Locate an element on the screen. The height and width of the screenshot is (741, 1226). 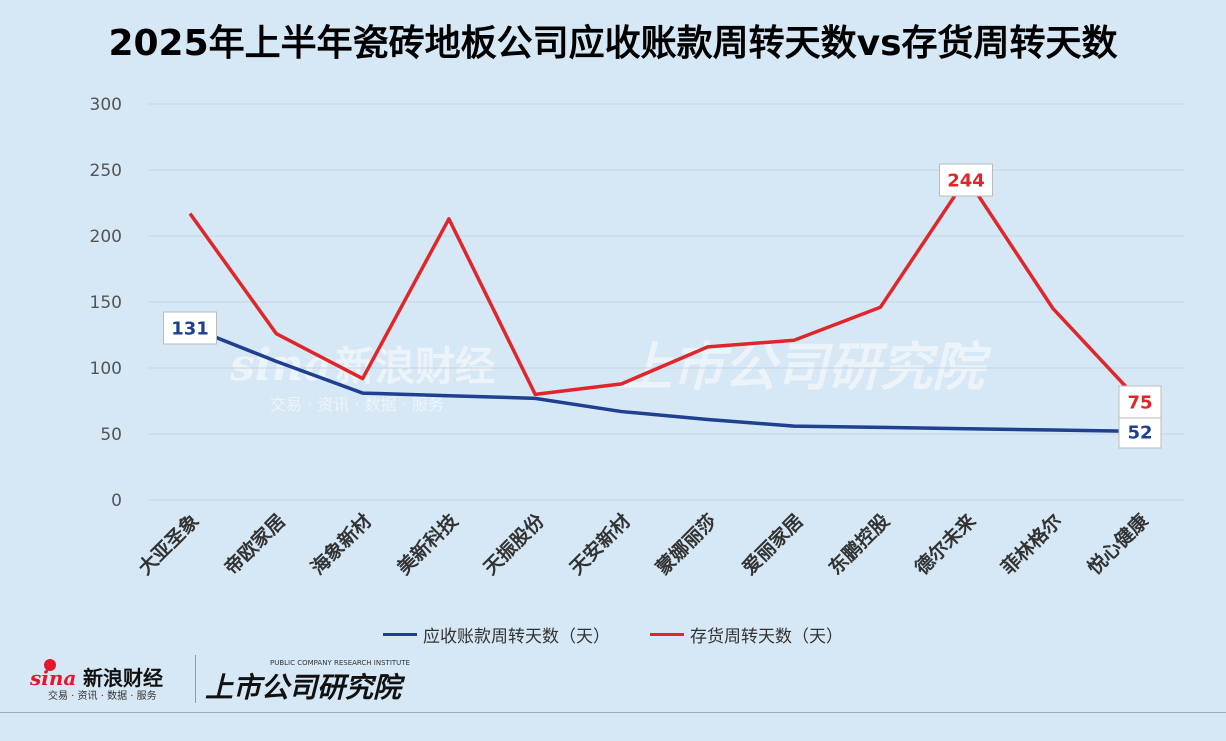
x-tick-label: 大亚圣象 is located at coordinates (169, 544).